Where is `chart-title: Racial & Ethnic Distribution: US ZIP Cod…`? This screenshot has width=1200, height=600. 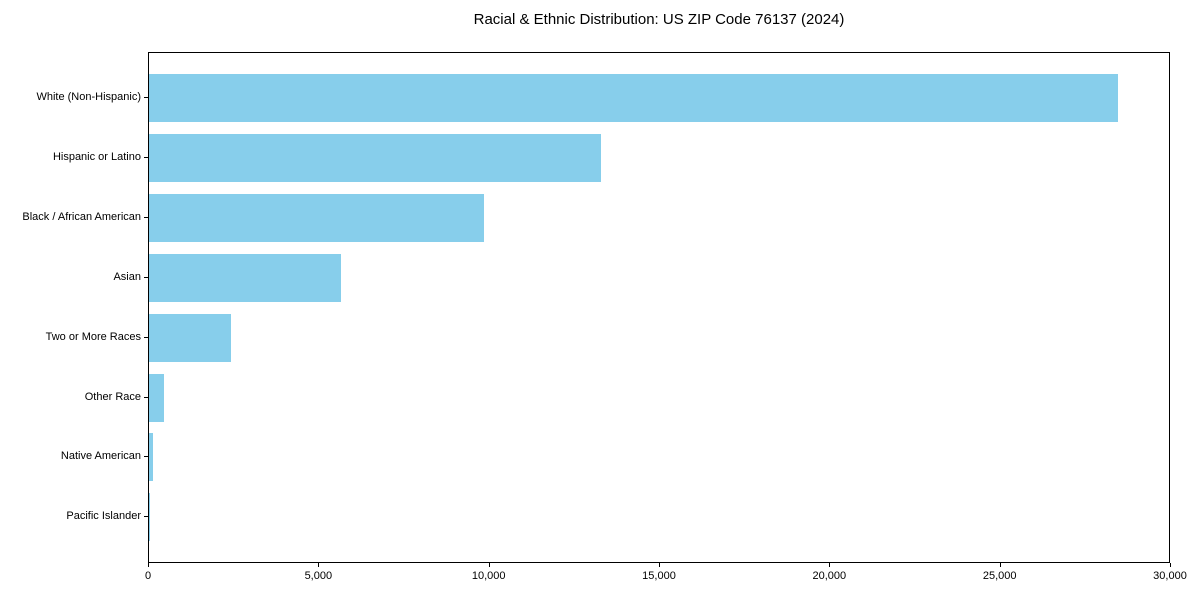 chart-title: Racial & Ethnic Distribution: US ZIP Cod… is located at coordinates (659, 19).